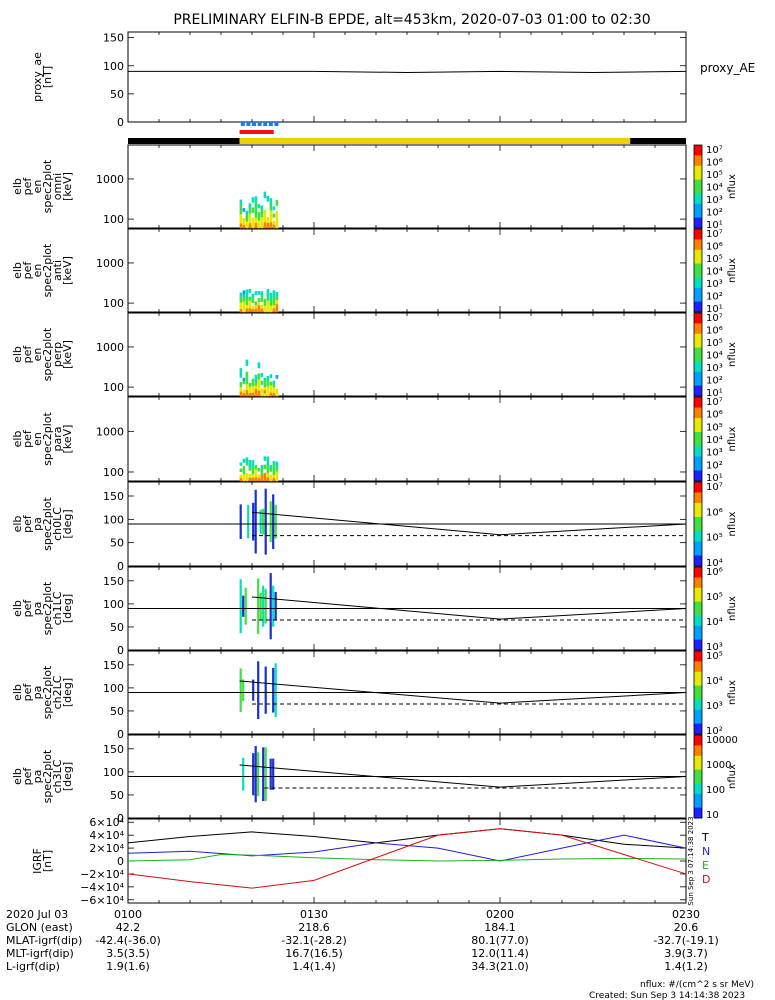 This screenshot has height=1000, width=775. Describe the element at coordinates (686, 966) in the screenshot. I see `xaxis-row-value: 1.4(1.2)` at that location.